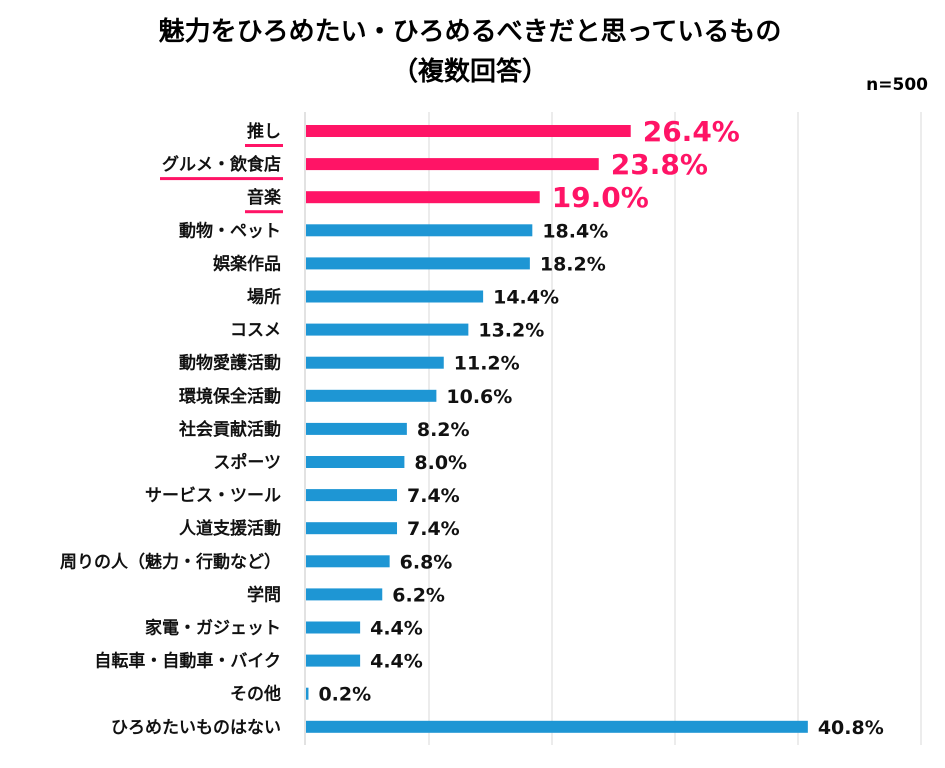  Describe the element at coordinates (470, 71) in the screenshot. I see `chart-subtitle: （複数回答）` at that location.